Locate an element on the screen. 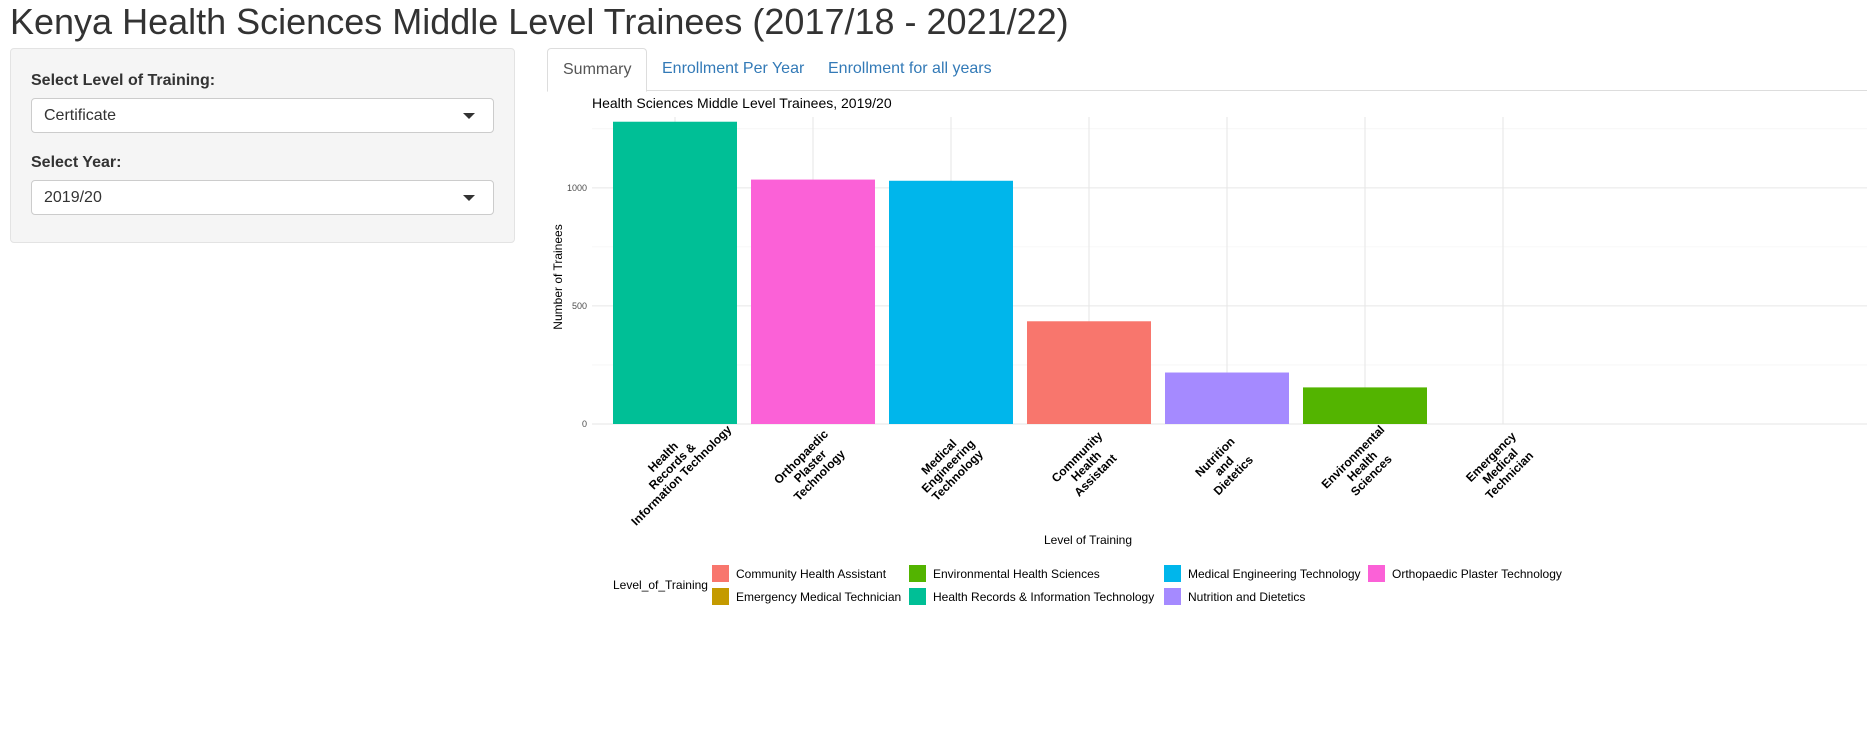 The image size is (1867, 732). level-select: Certificate is located at coordinates (262, 115).